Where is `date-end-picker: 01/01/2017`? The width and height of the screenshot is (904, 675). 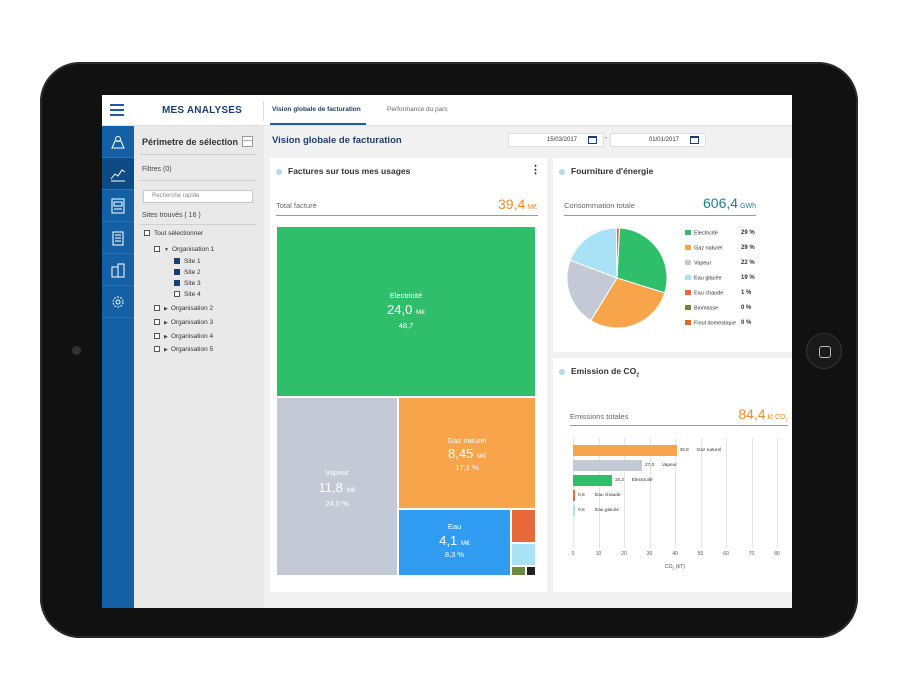
date-end-picker: 01/01/2017 is located at coordinates (658, 140).